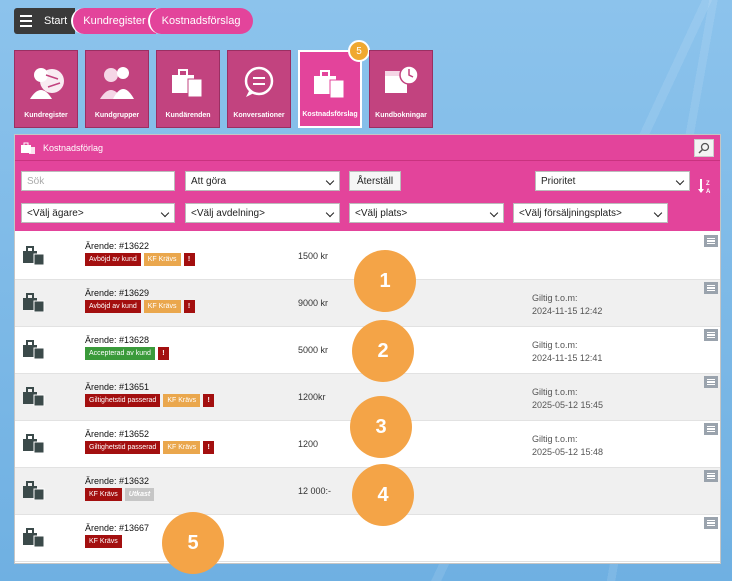 This screenshot has width=732, height=581. I want to click on tile-kundbokningar: Kundbokningar, so click(401, 89).